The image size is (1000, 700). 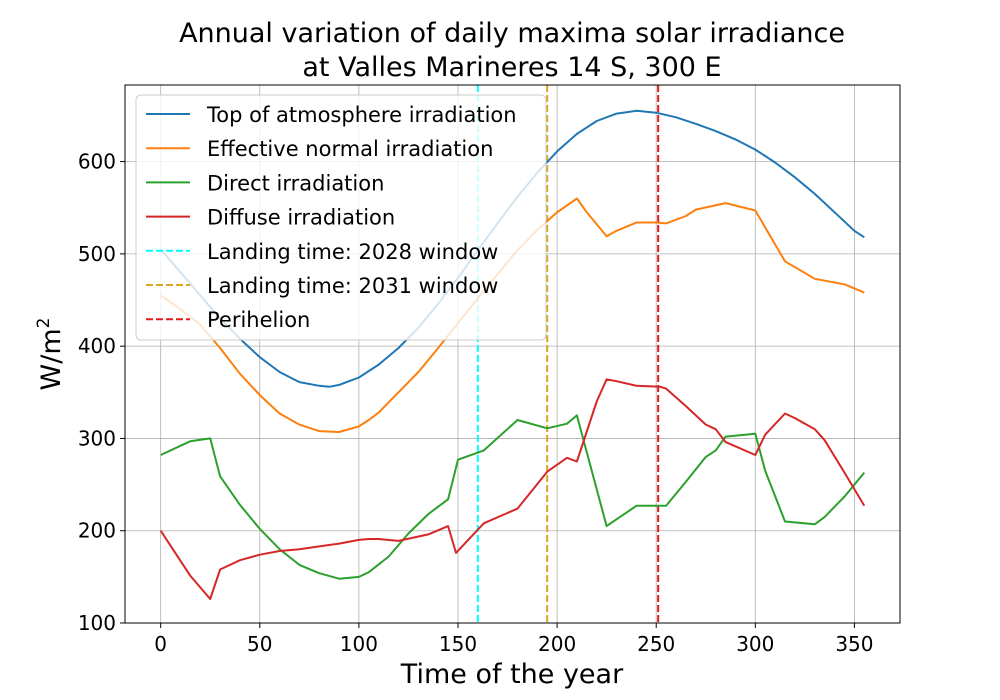 What do you see at coordinates (97, 346) in the screenshot?
I see `y-tick-label: 400` at bounding box center [97, 346].